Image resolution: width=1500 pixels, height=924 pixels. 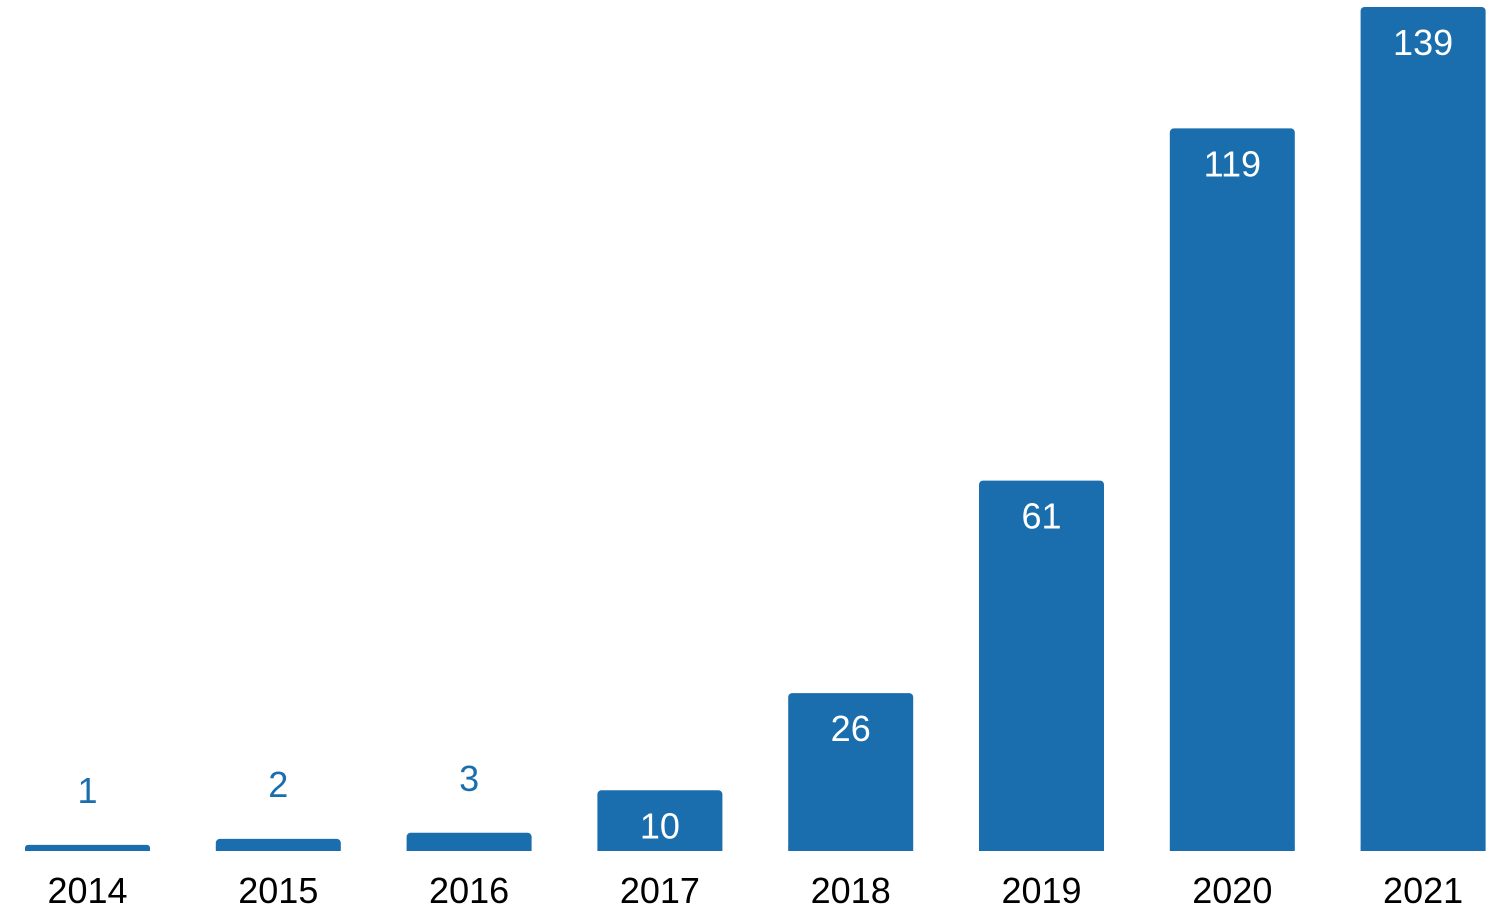 What do you see at coordinates (1423, 849) in the screenshot?
I see `bar-base-2021` at bounding box center [1423, 849].